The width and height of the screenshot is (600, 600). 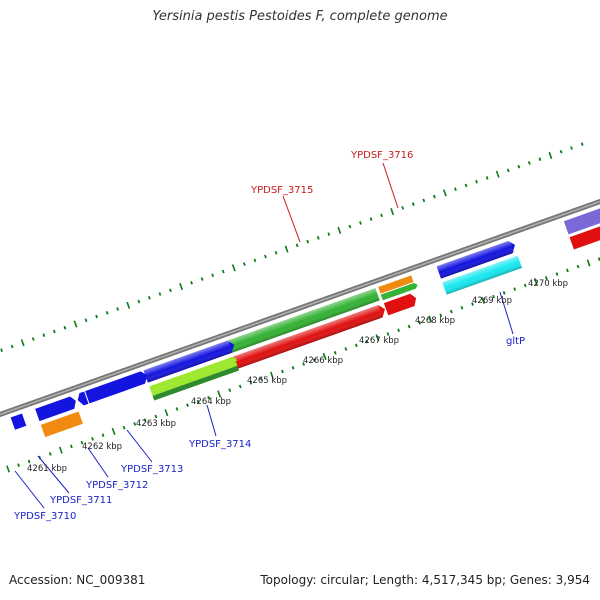 I want to click on gene-label: YPDSF_3712, so click(x=116, y=485).